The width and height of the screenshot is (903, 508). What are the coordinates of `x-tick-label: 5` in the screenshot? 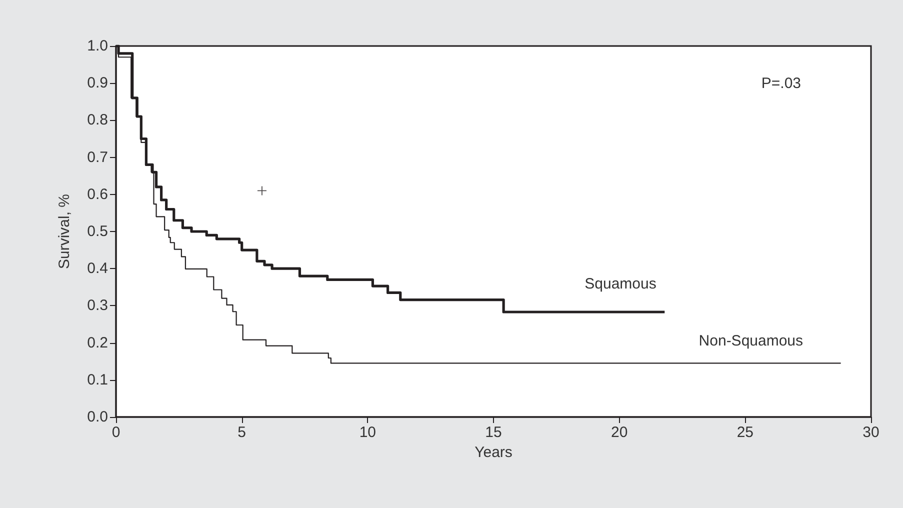 It's located at (242, 432).